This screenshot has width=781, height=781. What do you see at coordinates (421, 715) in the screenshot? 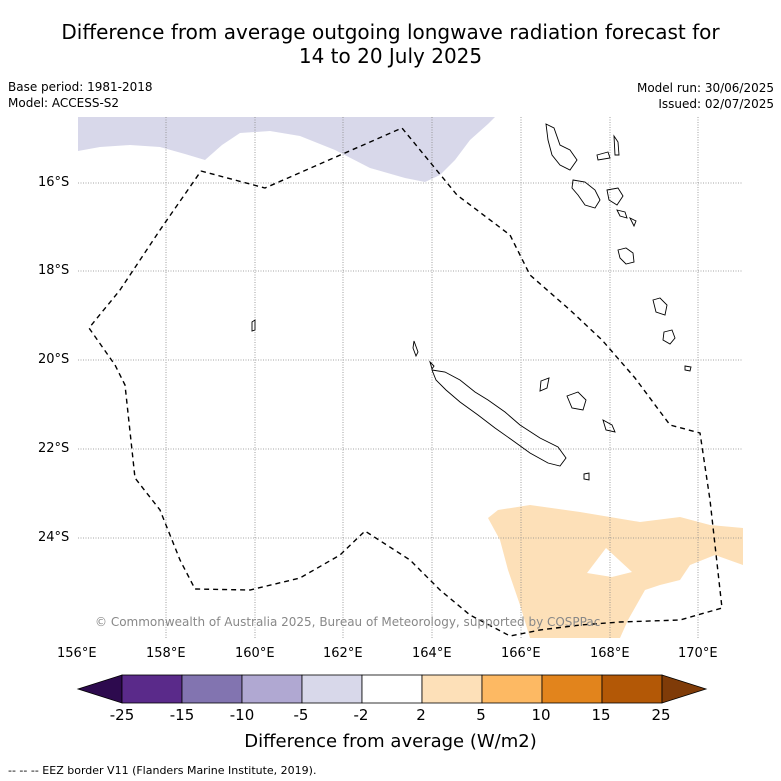
I see `colorbar-tick: 2` at bounding box center [421, 715].